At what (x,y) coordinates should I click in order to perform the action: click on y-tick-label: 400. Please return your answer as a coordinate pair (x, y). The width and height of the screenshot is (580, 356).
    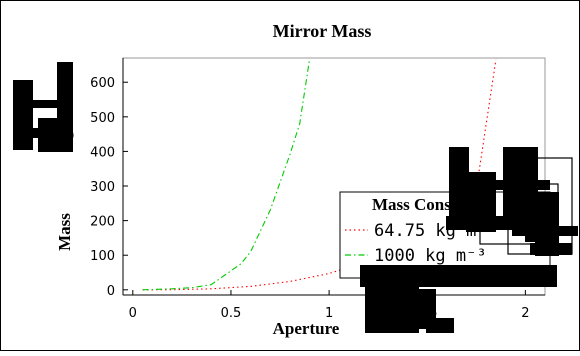
    Looking at the image, I should click on (102, 152).